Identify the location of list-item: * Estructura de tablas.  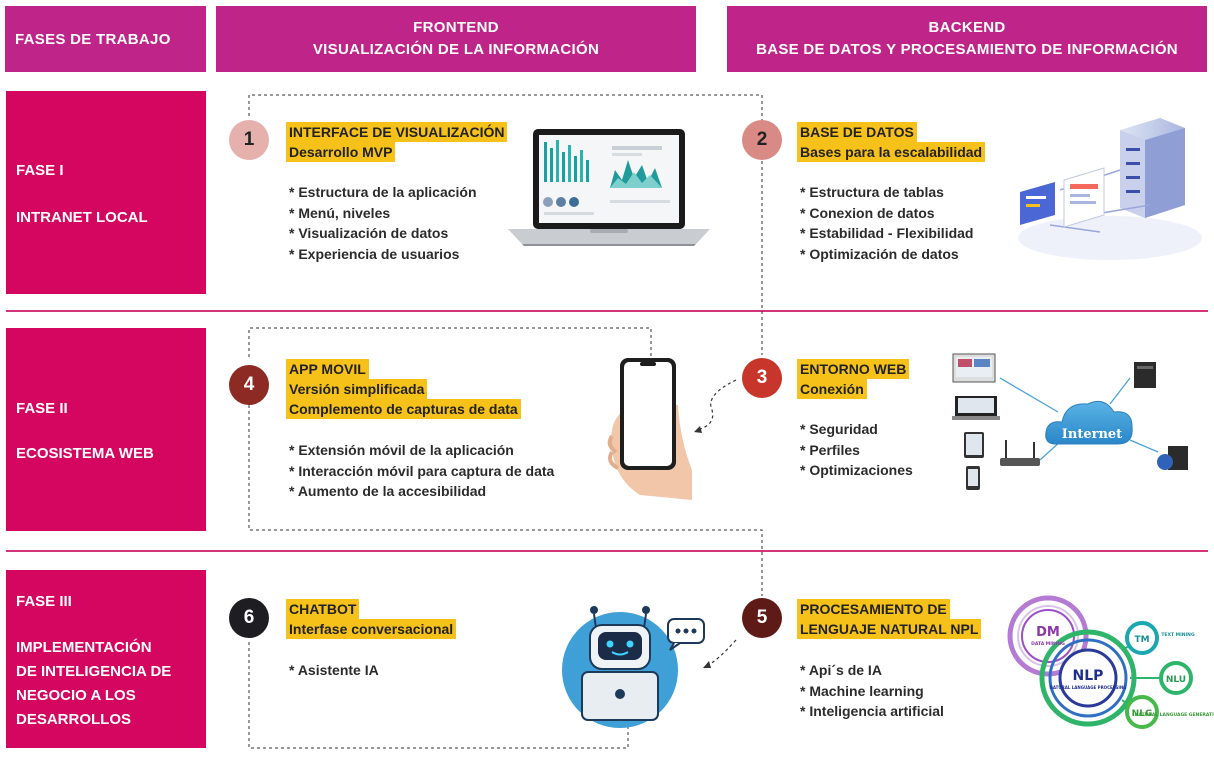
(872, 192).